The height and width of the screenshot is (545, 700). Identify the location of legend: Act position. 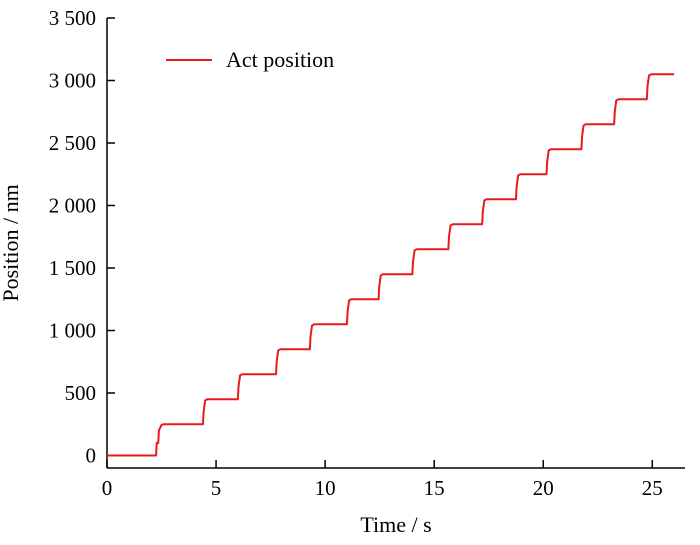
(250, 59).